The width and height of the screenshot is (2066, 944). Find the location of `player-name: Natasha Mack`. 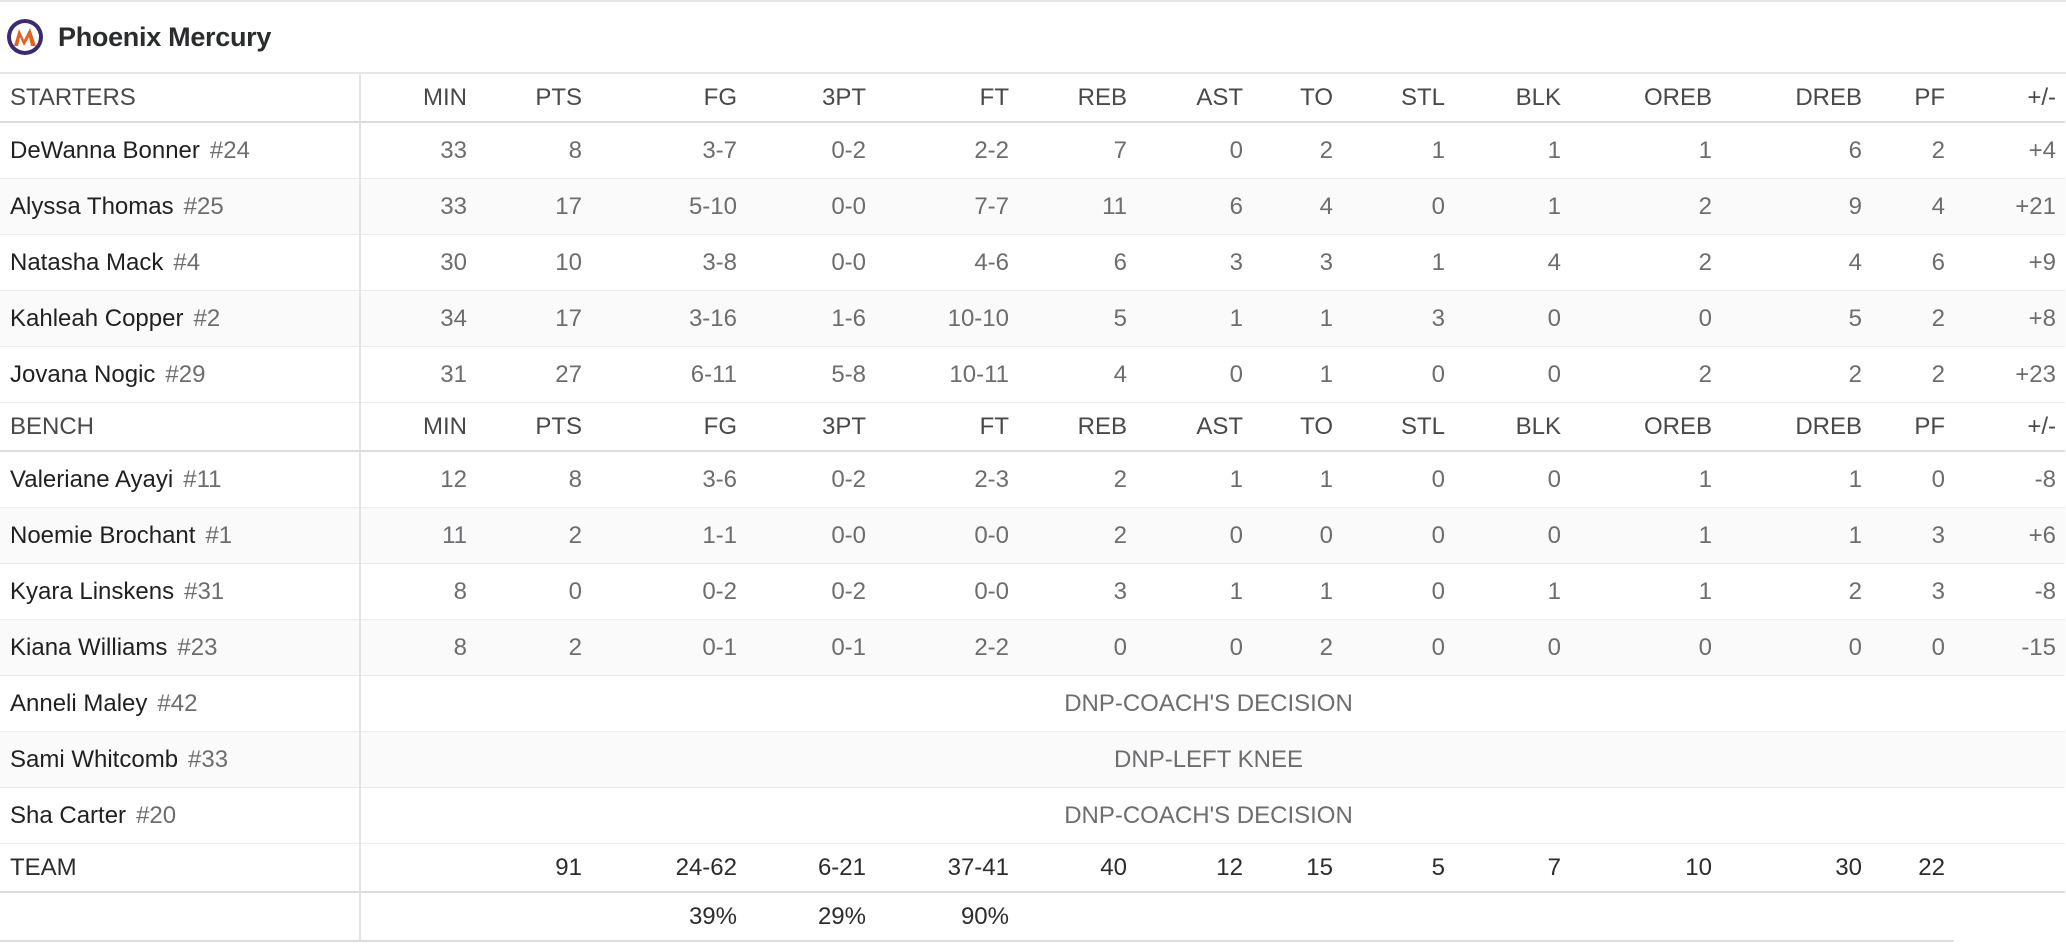

player-name: Natasha Mack is located at coordinates (87, 262).